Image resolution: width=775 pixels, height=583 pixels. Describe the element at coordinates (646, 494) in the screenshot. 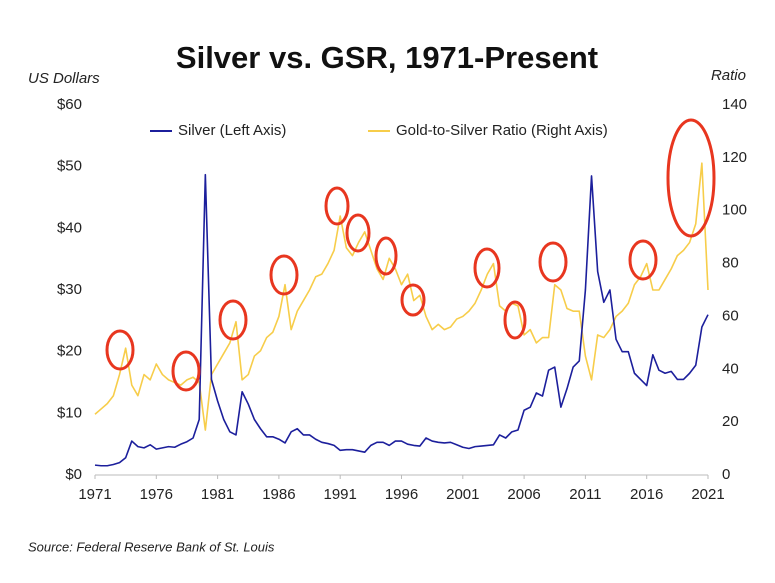

I see `x-tick-label: 2016` at that location.